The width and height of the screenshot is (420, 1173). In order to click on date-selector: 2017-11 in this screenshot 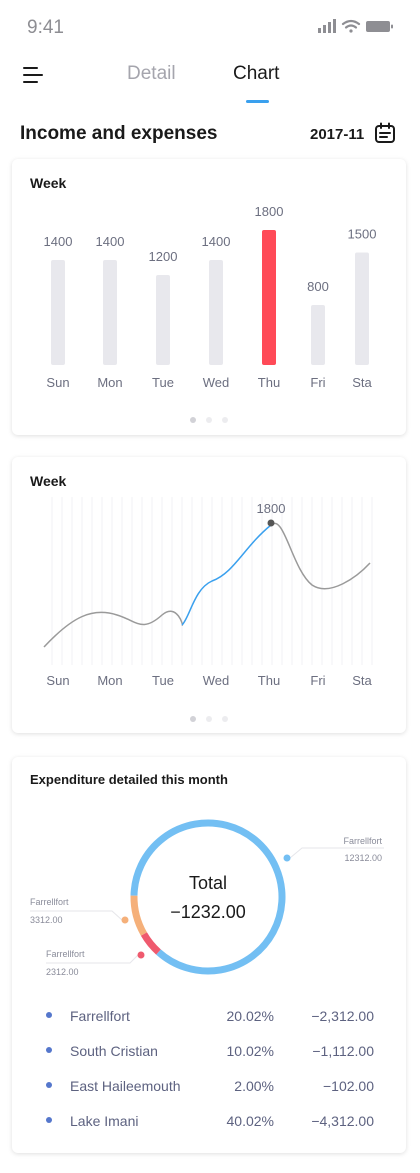, I will do `click(337, 134)`.